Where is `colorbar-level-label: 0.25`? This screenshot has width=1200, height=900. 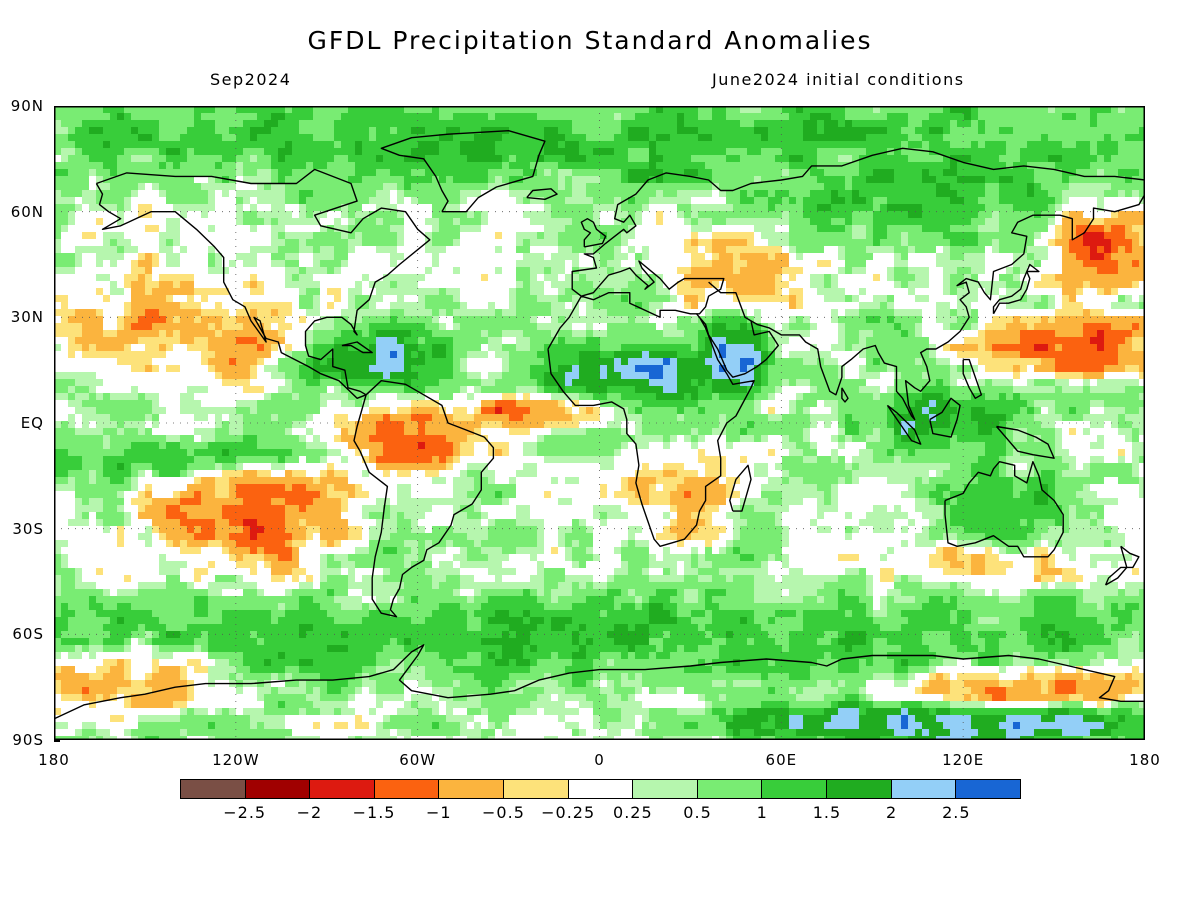
colorbar-level-label: 0.25 is located at coordinates (633, 812).